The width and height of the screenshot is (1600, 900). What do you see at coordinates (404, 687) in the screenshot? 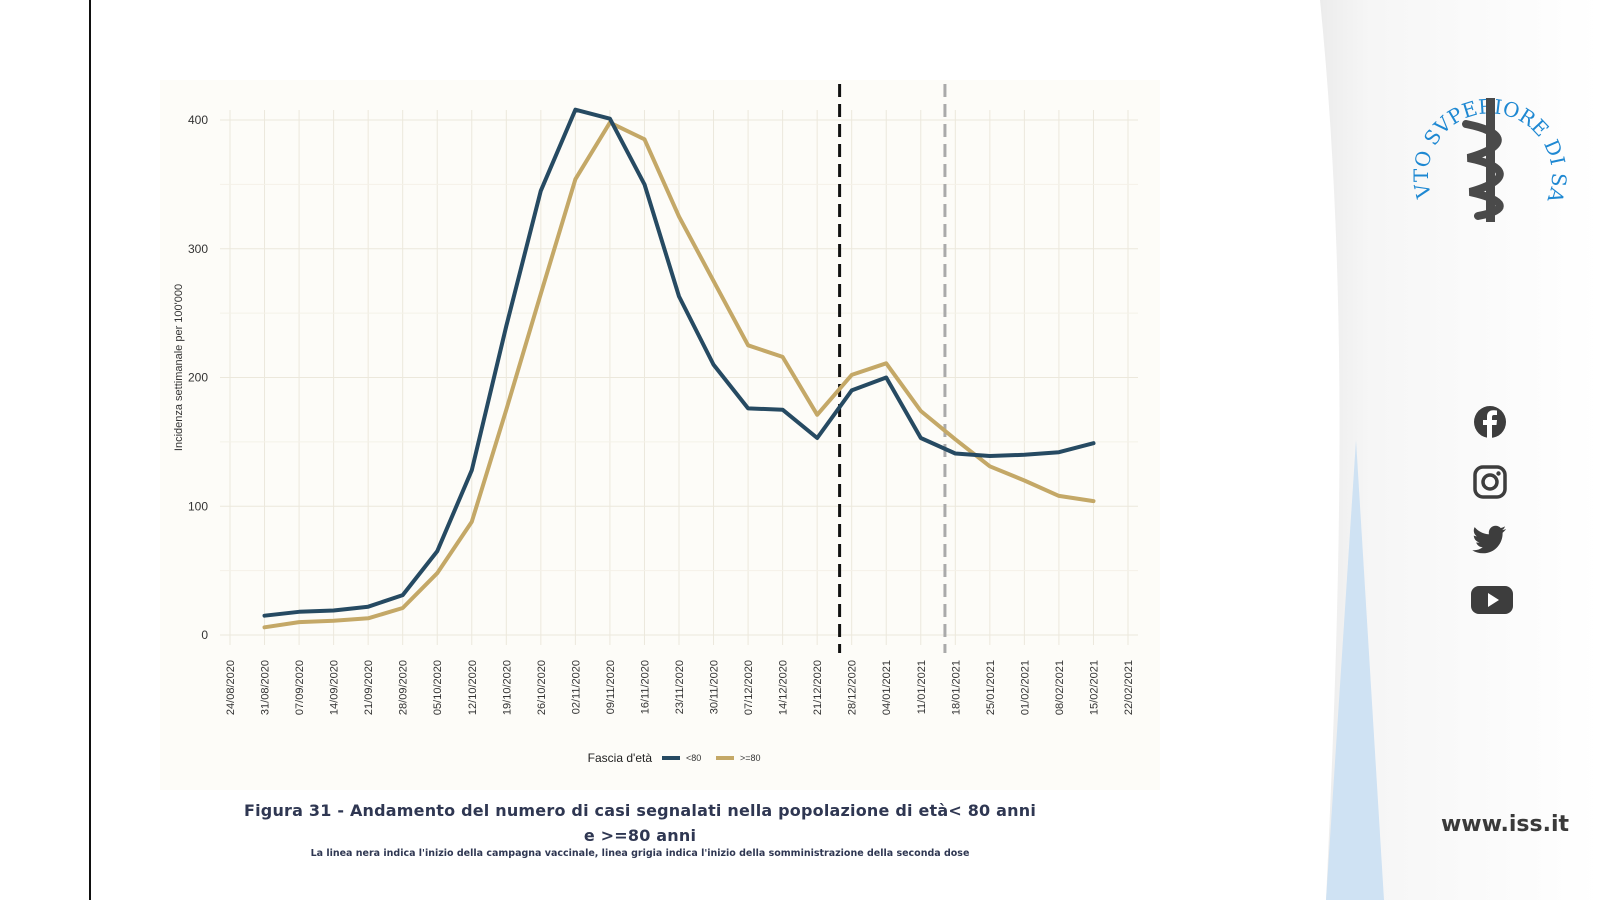
I see `x-tick-label: 28/09/2020` at bounding box center [404, 687].